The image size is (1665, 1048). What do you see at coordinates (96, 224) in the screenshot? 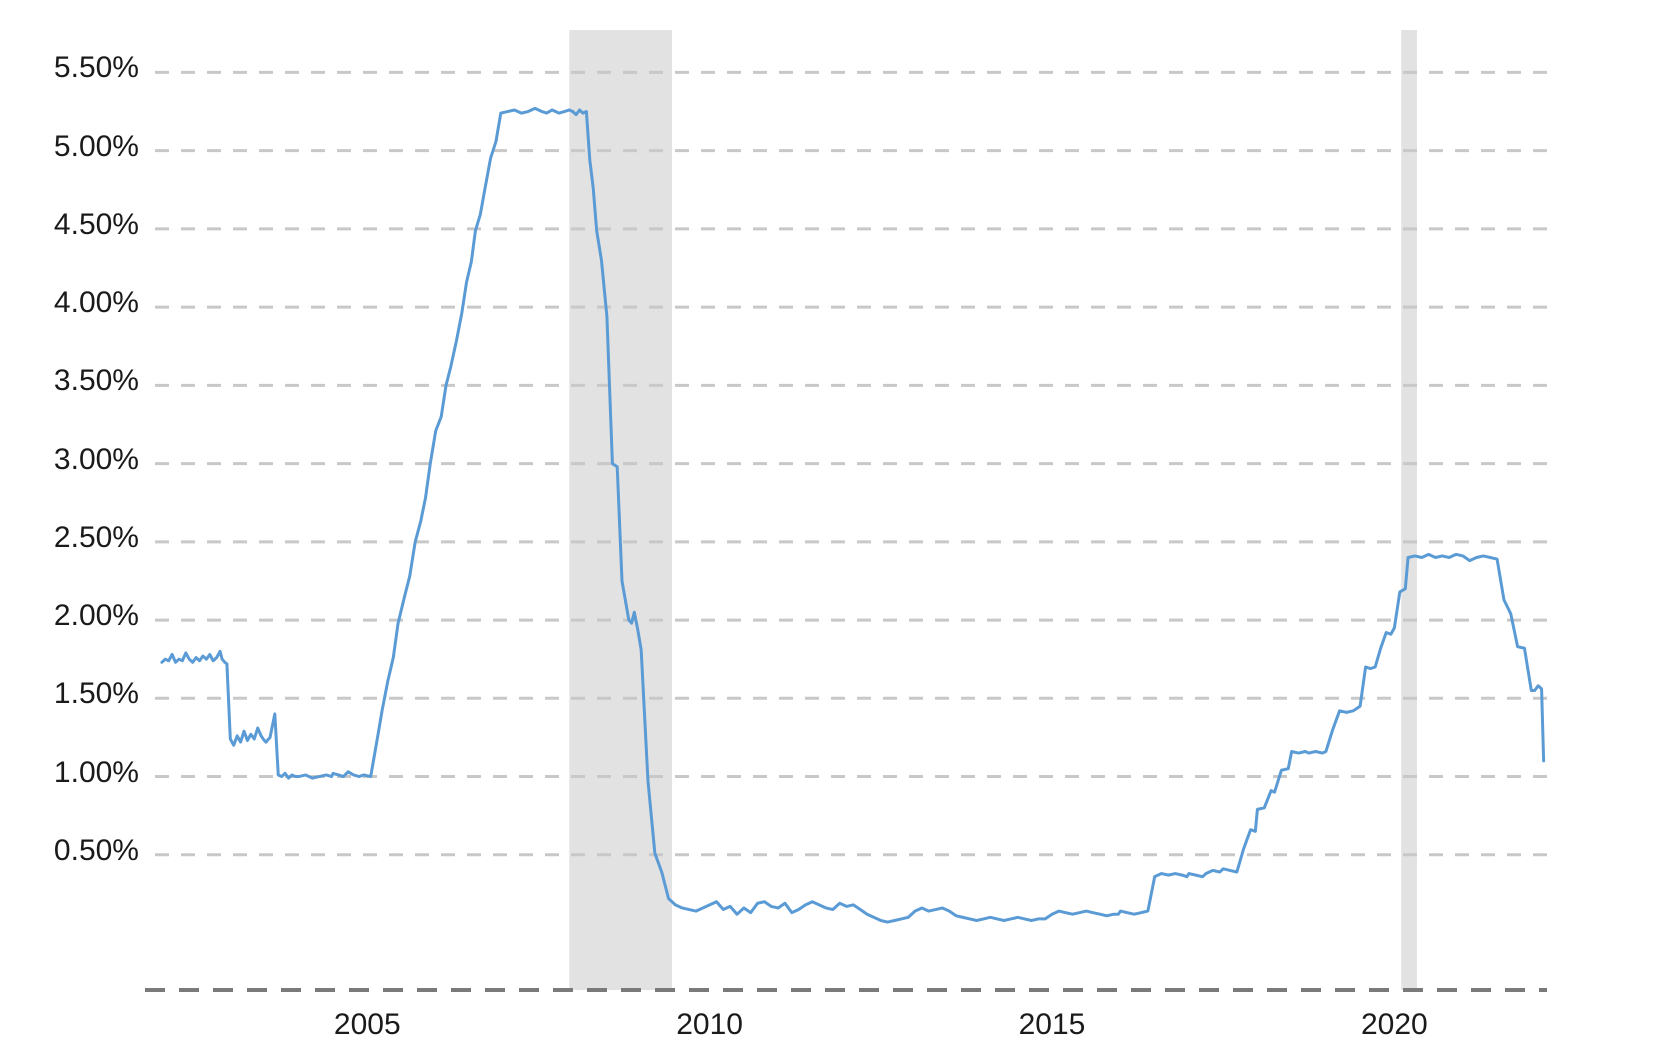
I see `y-axis-tick-label: 4.50%` at bounding box center [96, 224].